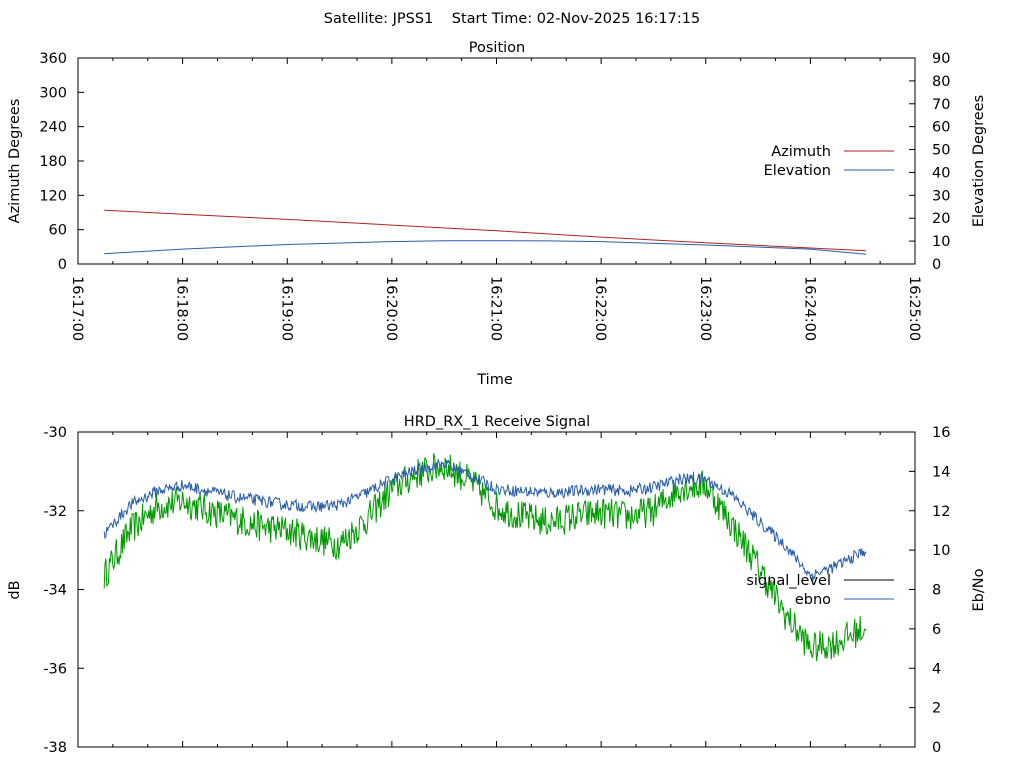 This screenshot has width=1024, height=772. What do you see at coordinates (941, 433) in the screenshot?
I see `ebno-tick-label: 16` at bounding box center [941, 433].